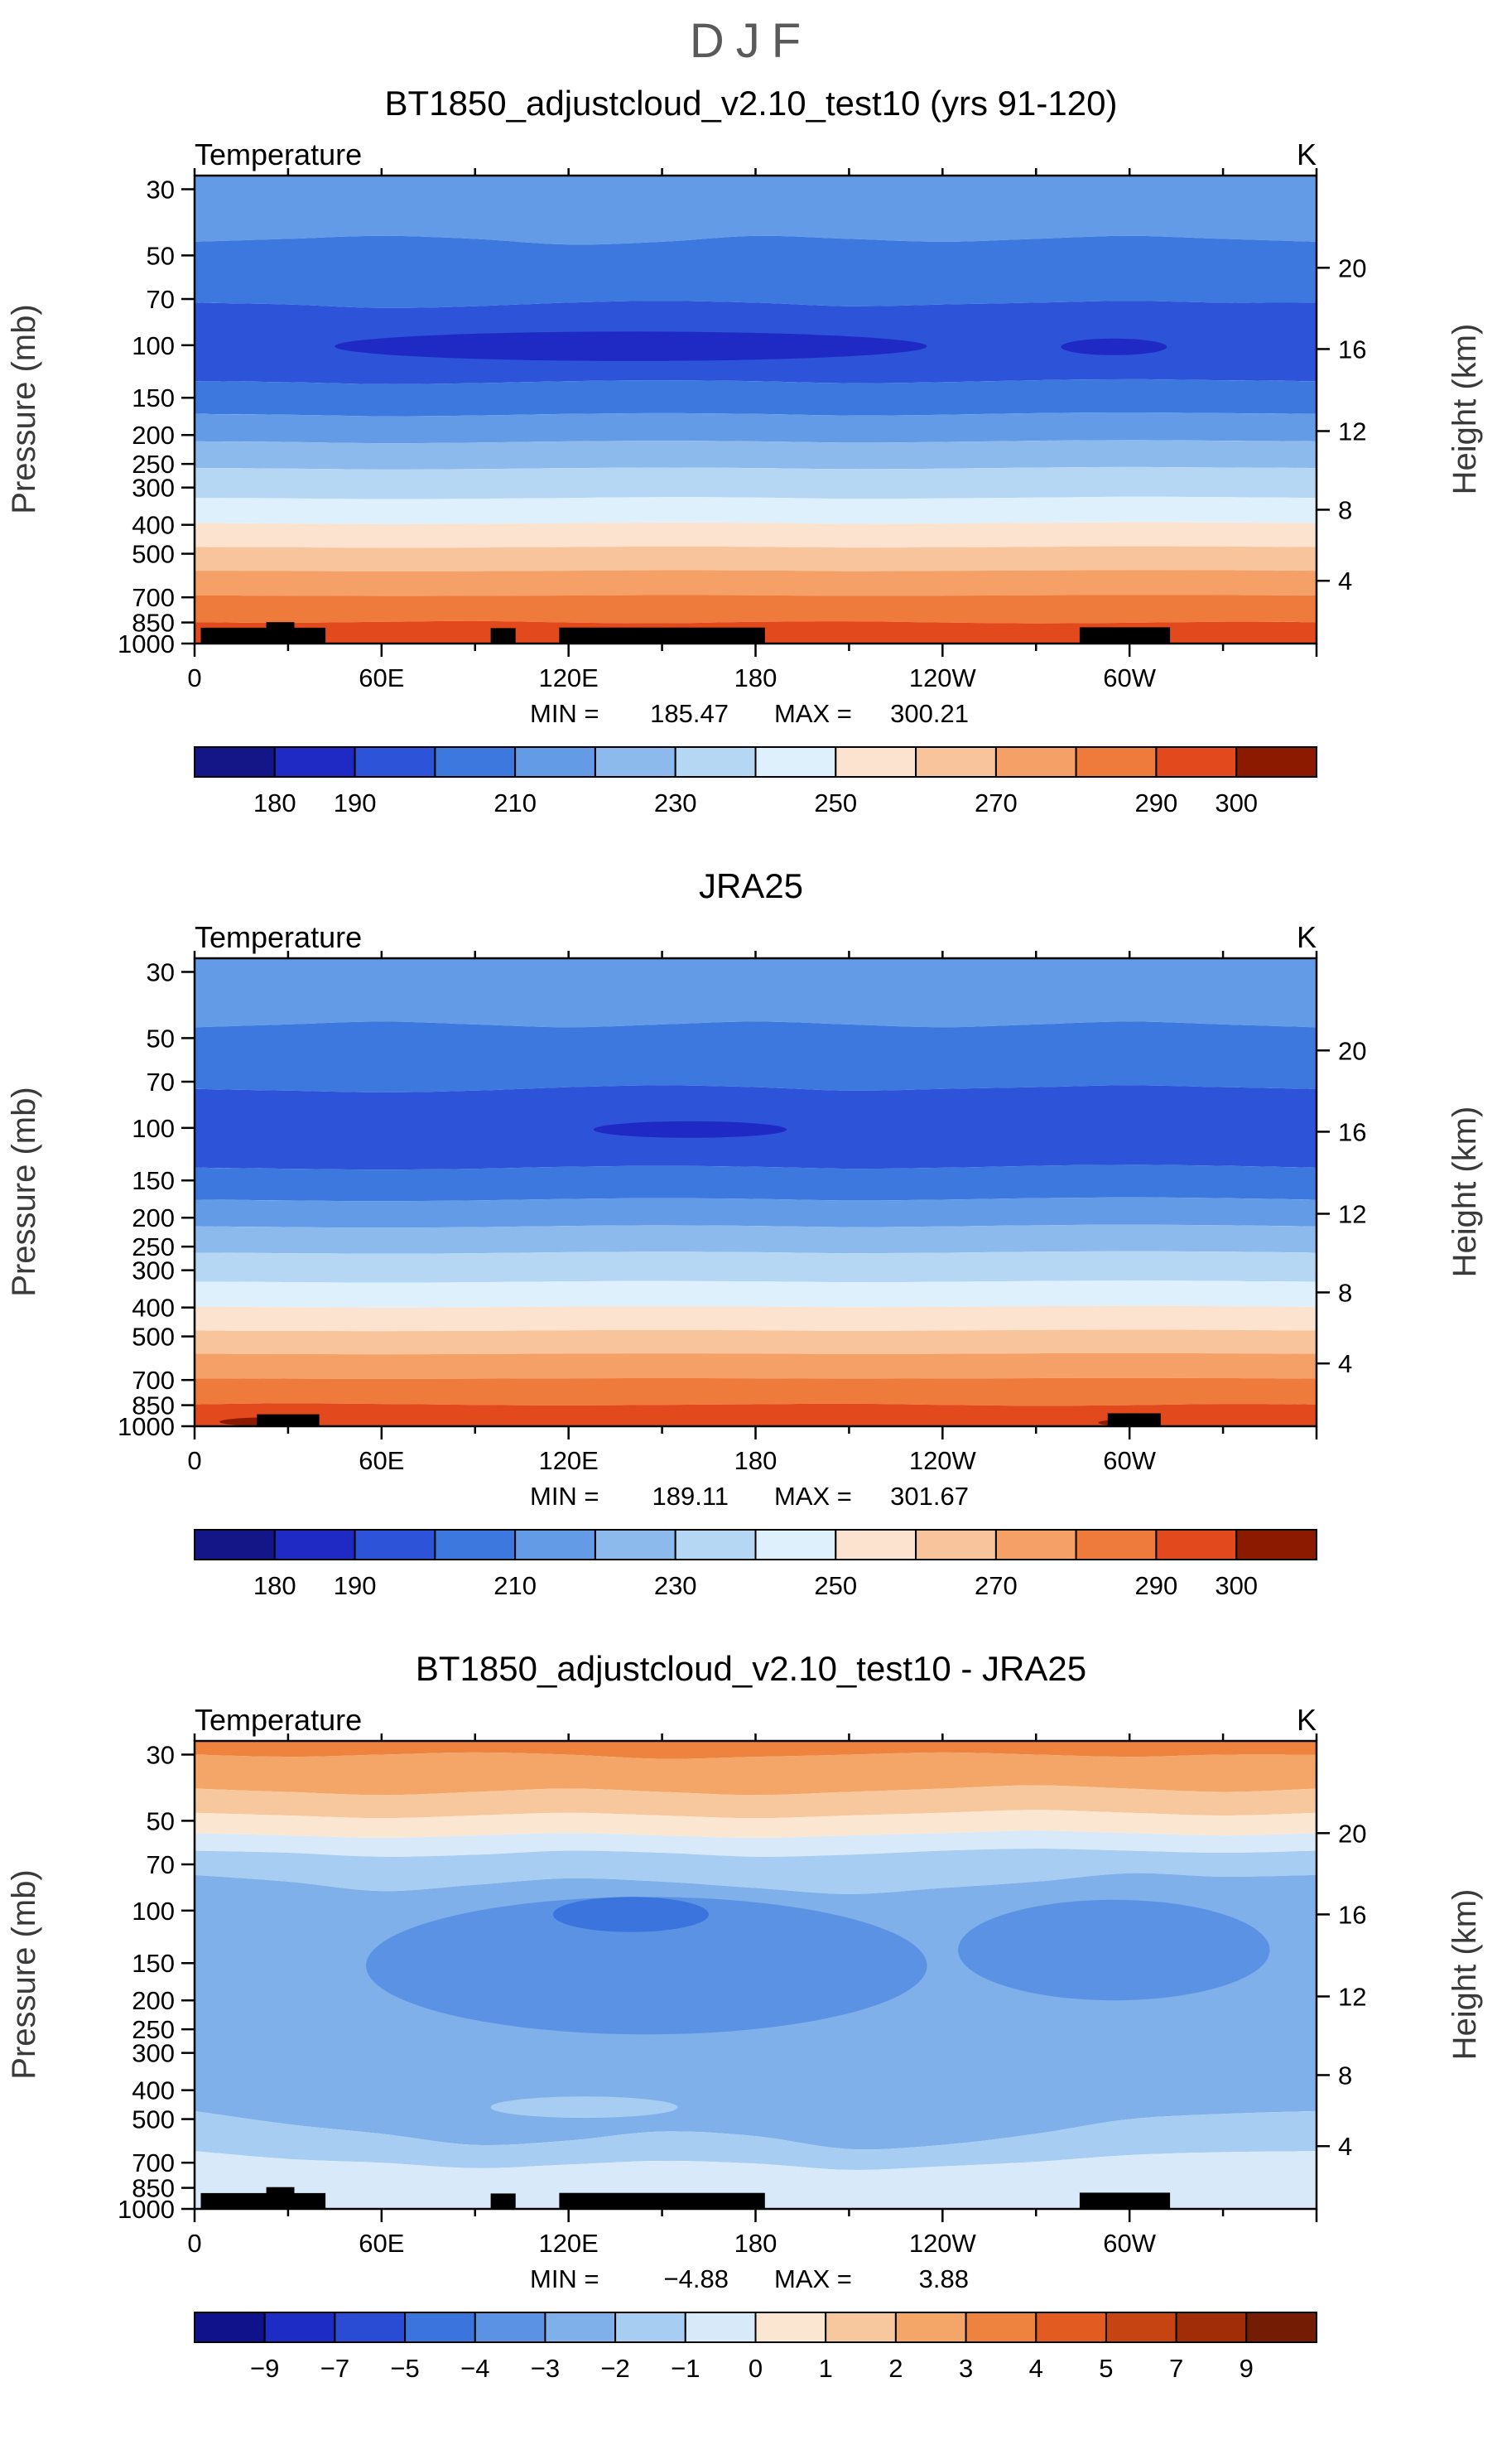  I want to click on colorbar-label: 300, so click(1236, 802).